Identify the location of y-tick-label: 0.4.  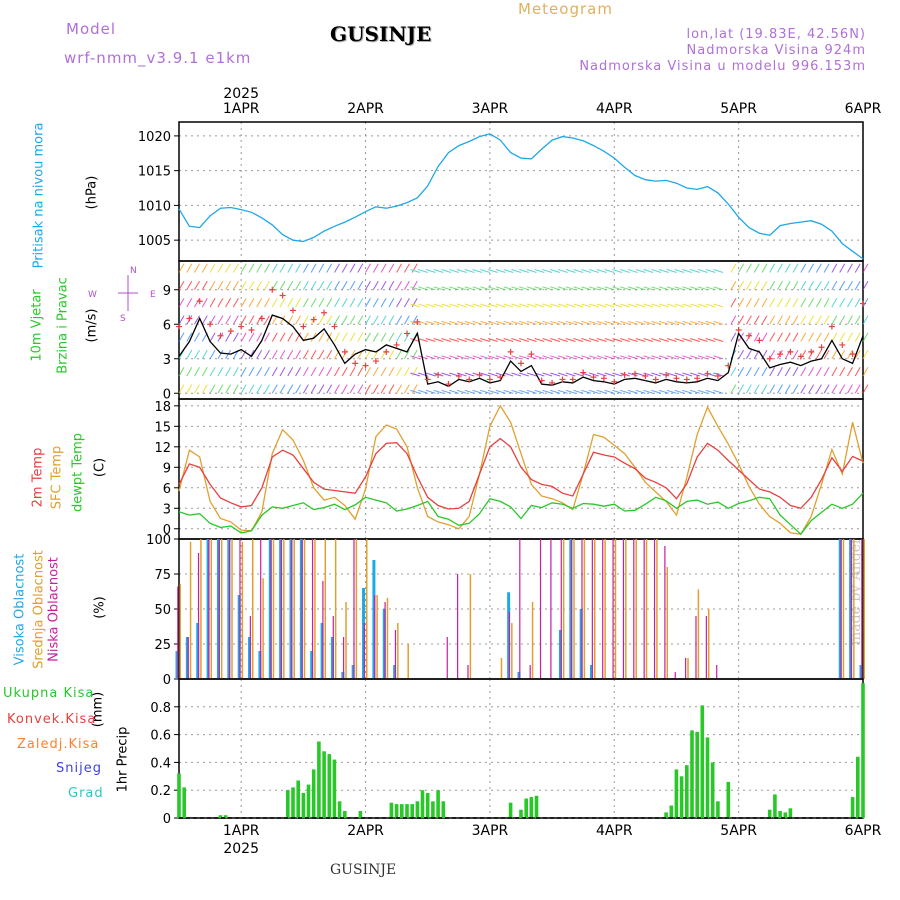
(160, 763).